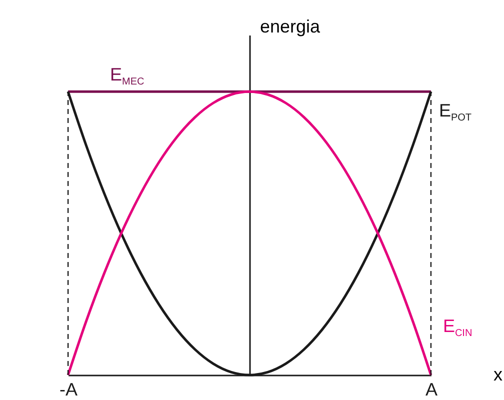 The image size is (504, 400). What do you see at coordinates (291, 26) in the screenshot?
I see `y-axis-title: energia` at bounding box center [291, 26].